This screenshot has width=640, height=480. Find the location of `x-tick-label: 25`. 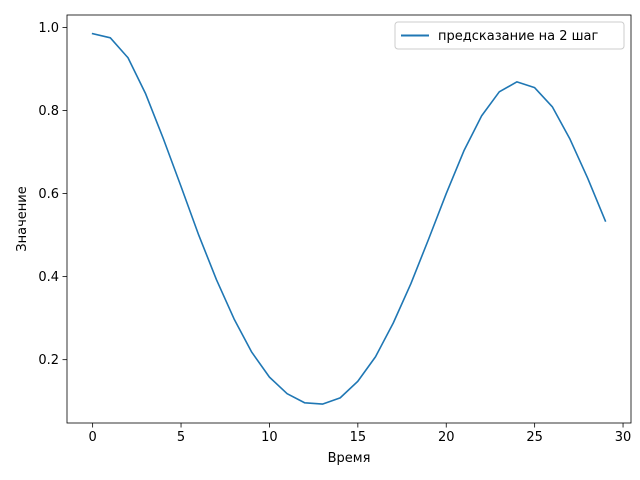

x-tick-label: 25 is located at coordinates (534, 437).